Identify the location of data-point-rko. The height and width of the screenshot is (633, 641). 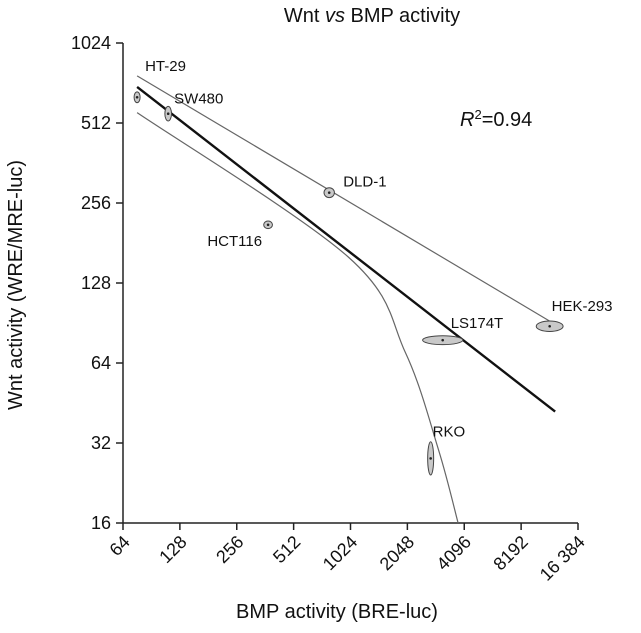
(430, 458).